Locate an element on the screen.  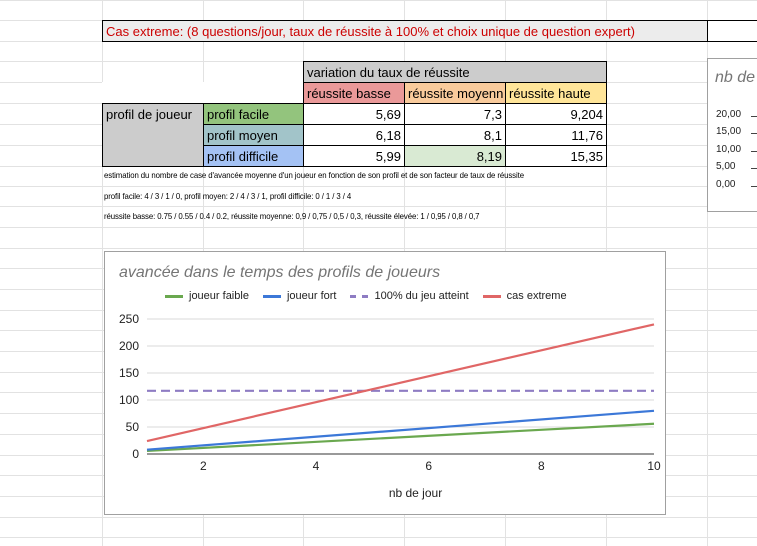
legend-item-joueur-faible: joueur faible is located at coordinates (207, 296).